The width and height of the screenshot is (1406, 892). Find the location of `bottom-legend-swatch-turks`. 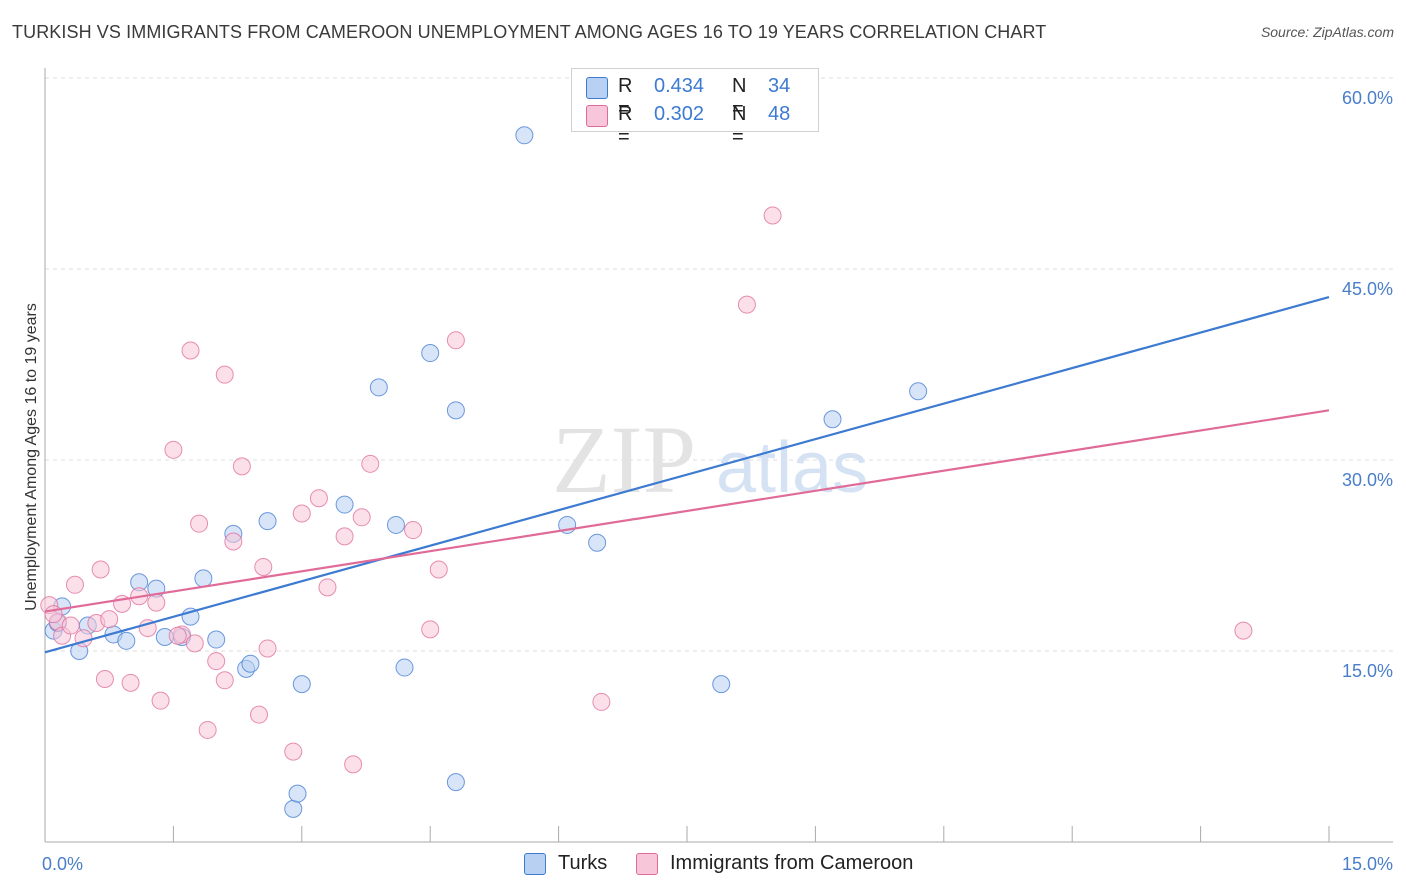

bottom-legend-swatch-turks is located at coordinates (535, 864).